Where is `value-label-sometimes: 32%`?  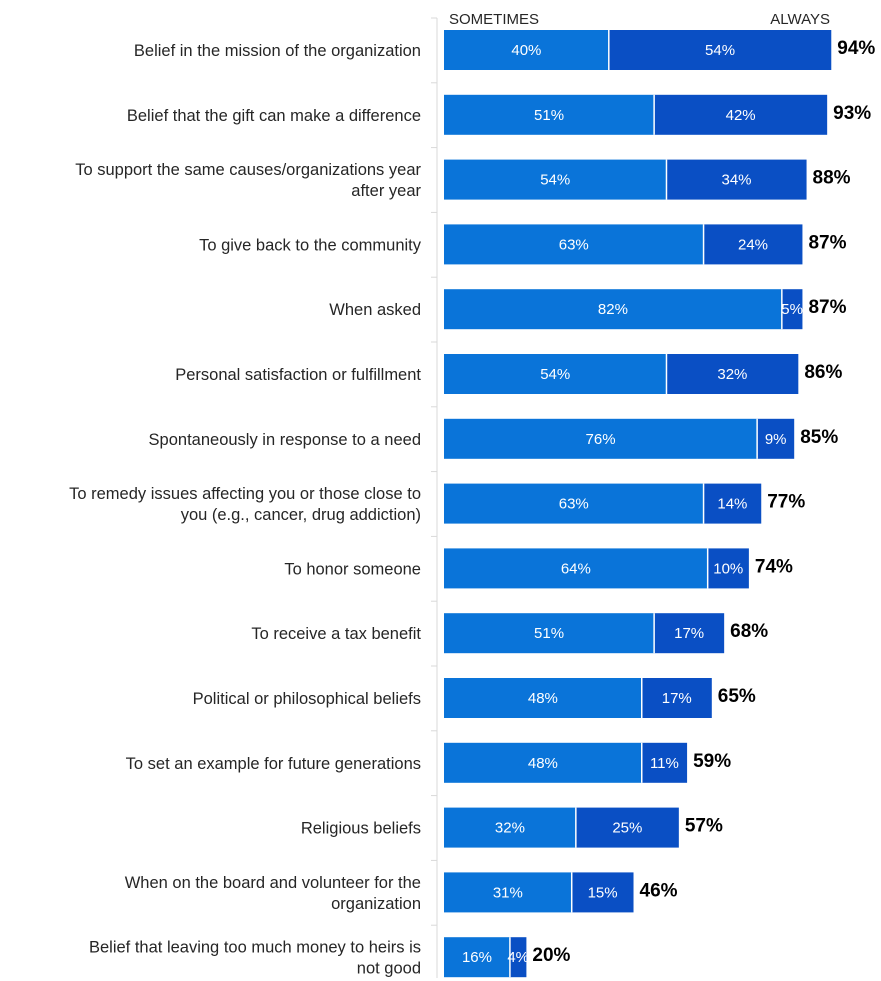 value-label-sometimes: 32% is located at coordinates (510, 828).